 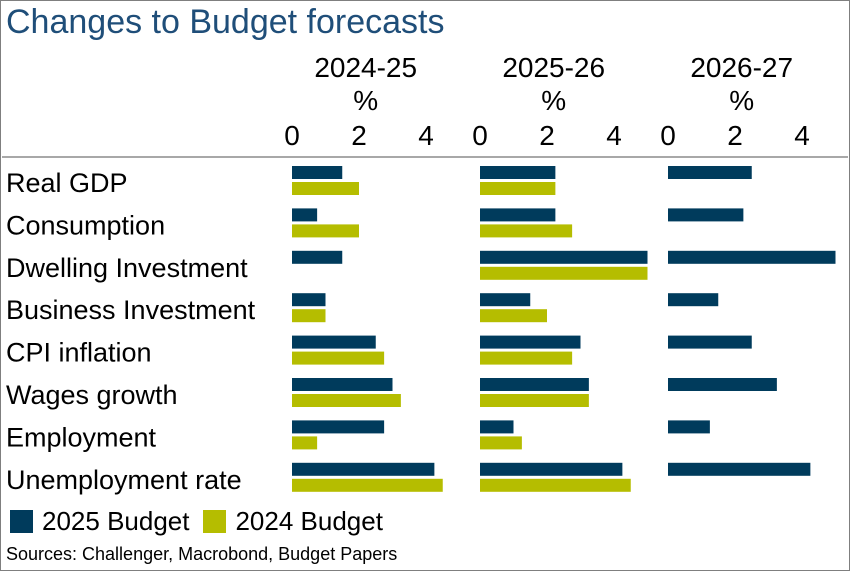 I want to click on bar-2026-27-2025-budget-cpi-inflation, so click(x=710, y=342).